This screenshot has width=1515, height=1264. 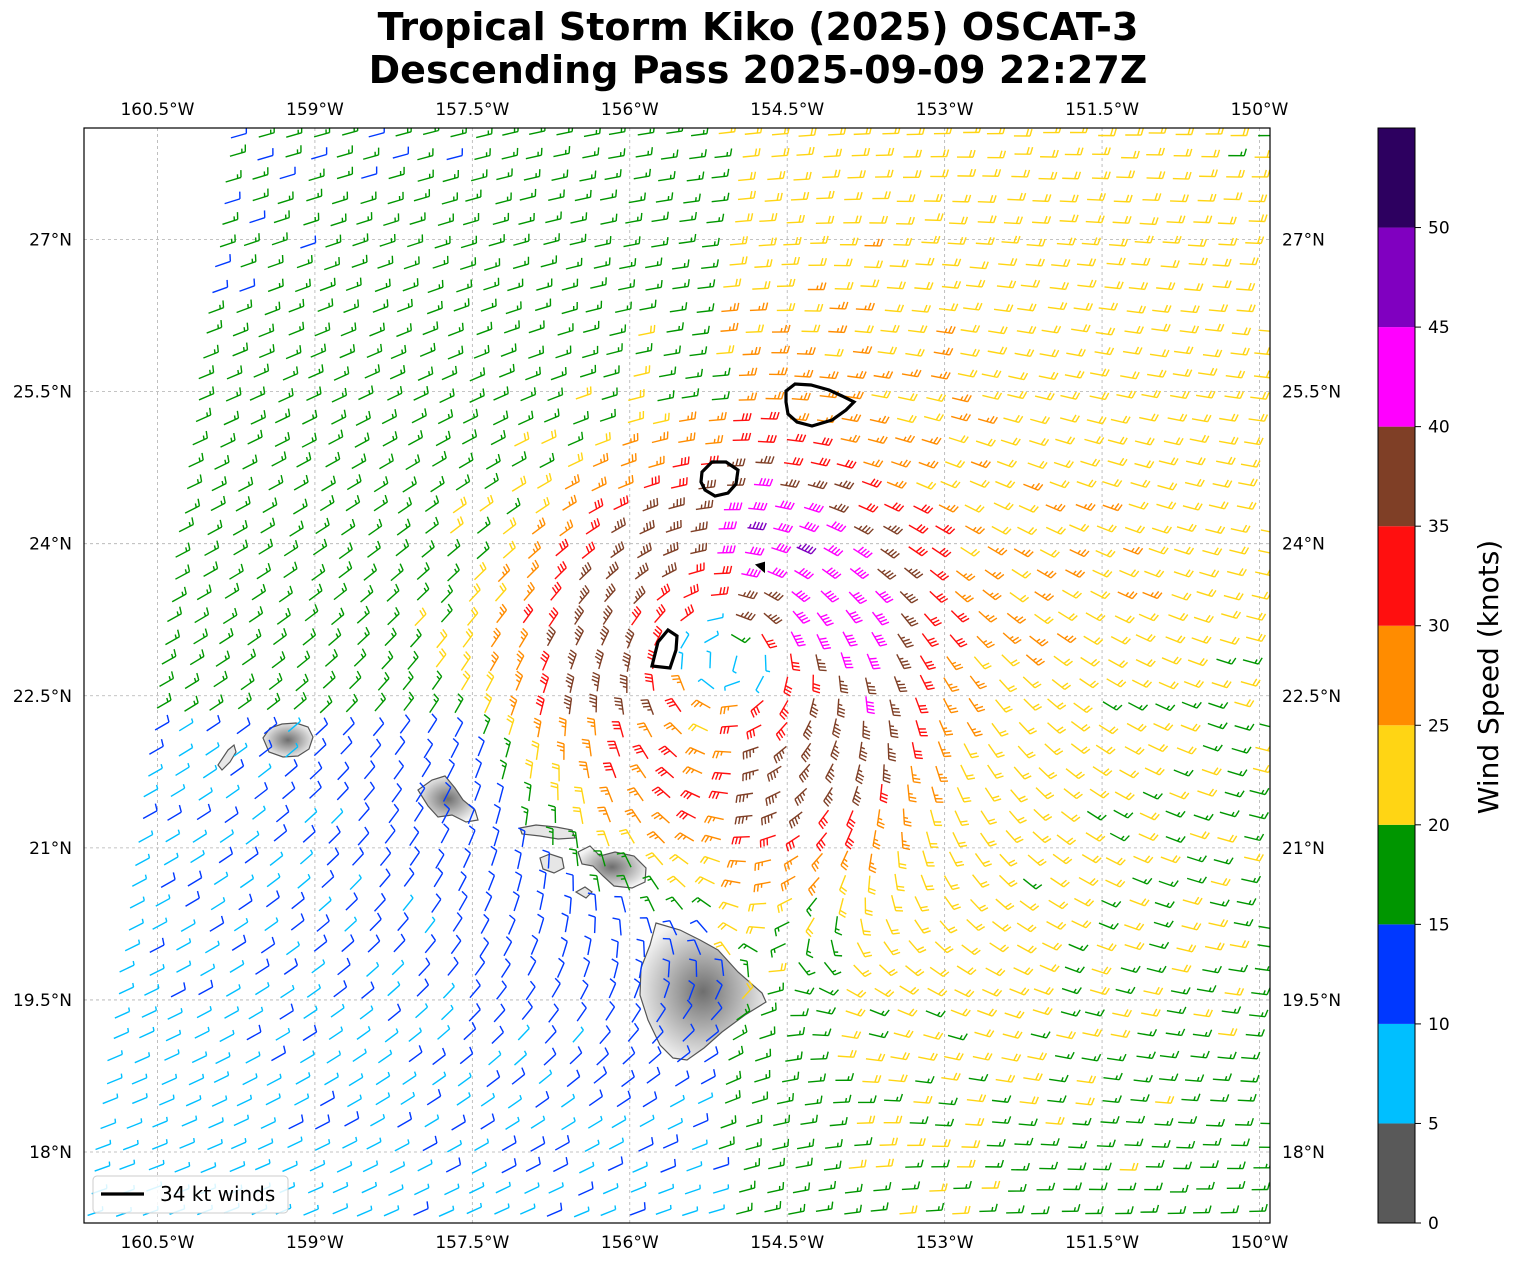 What do you see at coordinates (1439, 1025) in the screenshot?
I see `colorbar-tick-label: 10` at bounding box center [1439, 1025].